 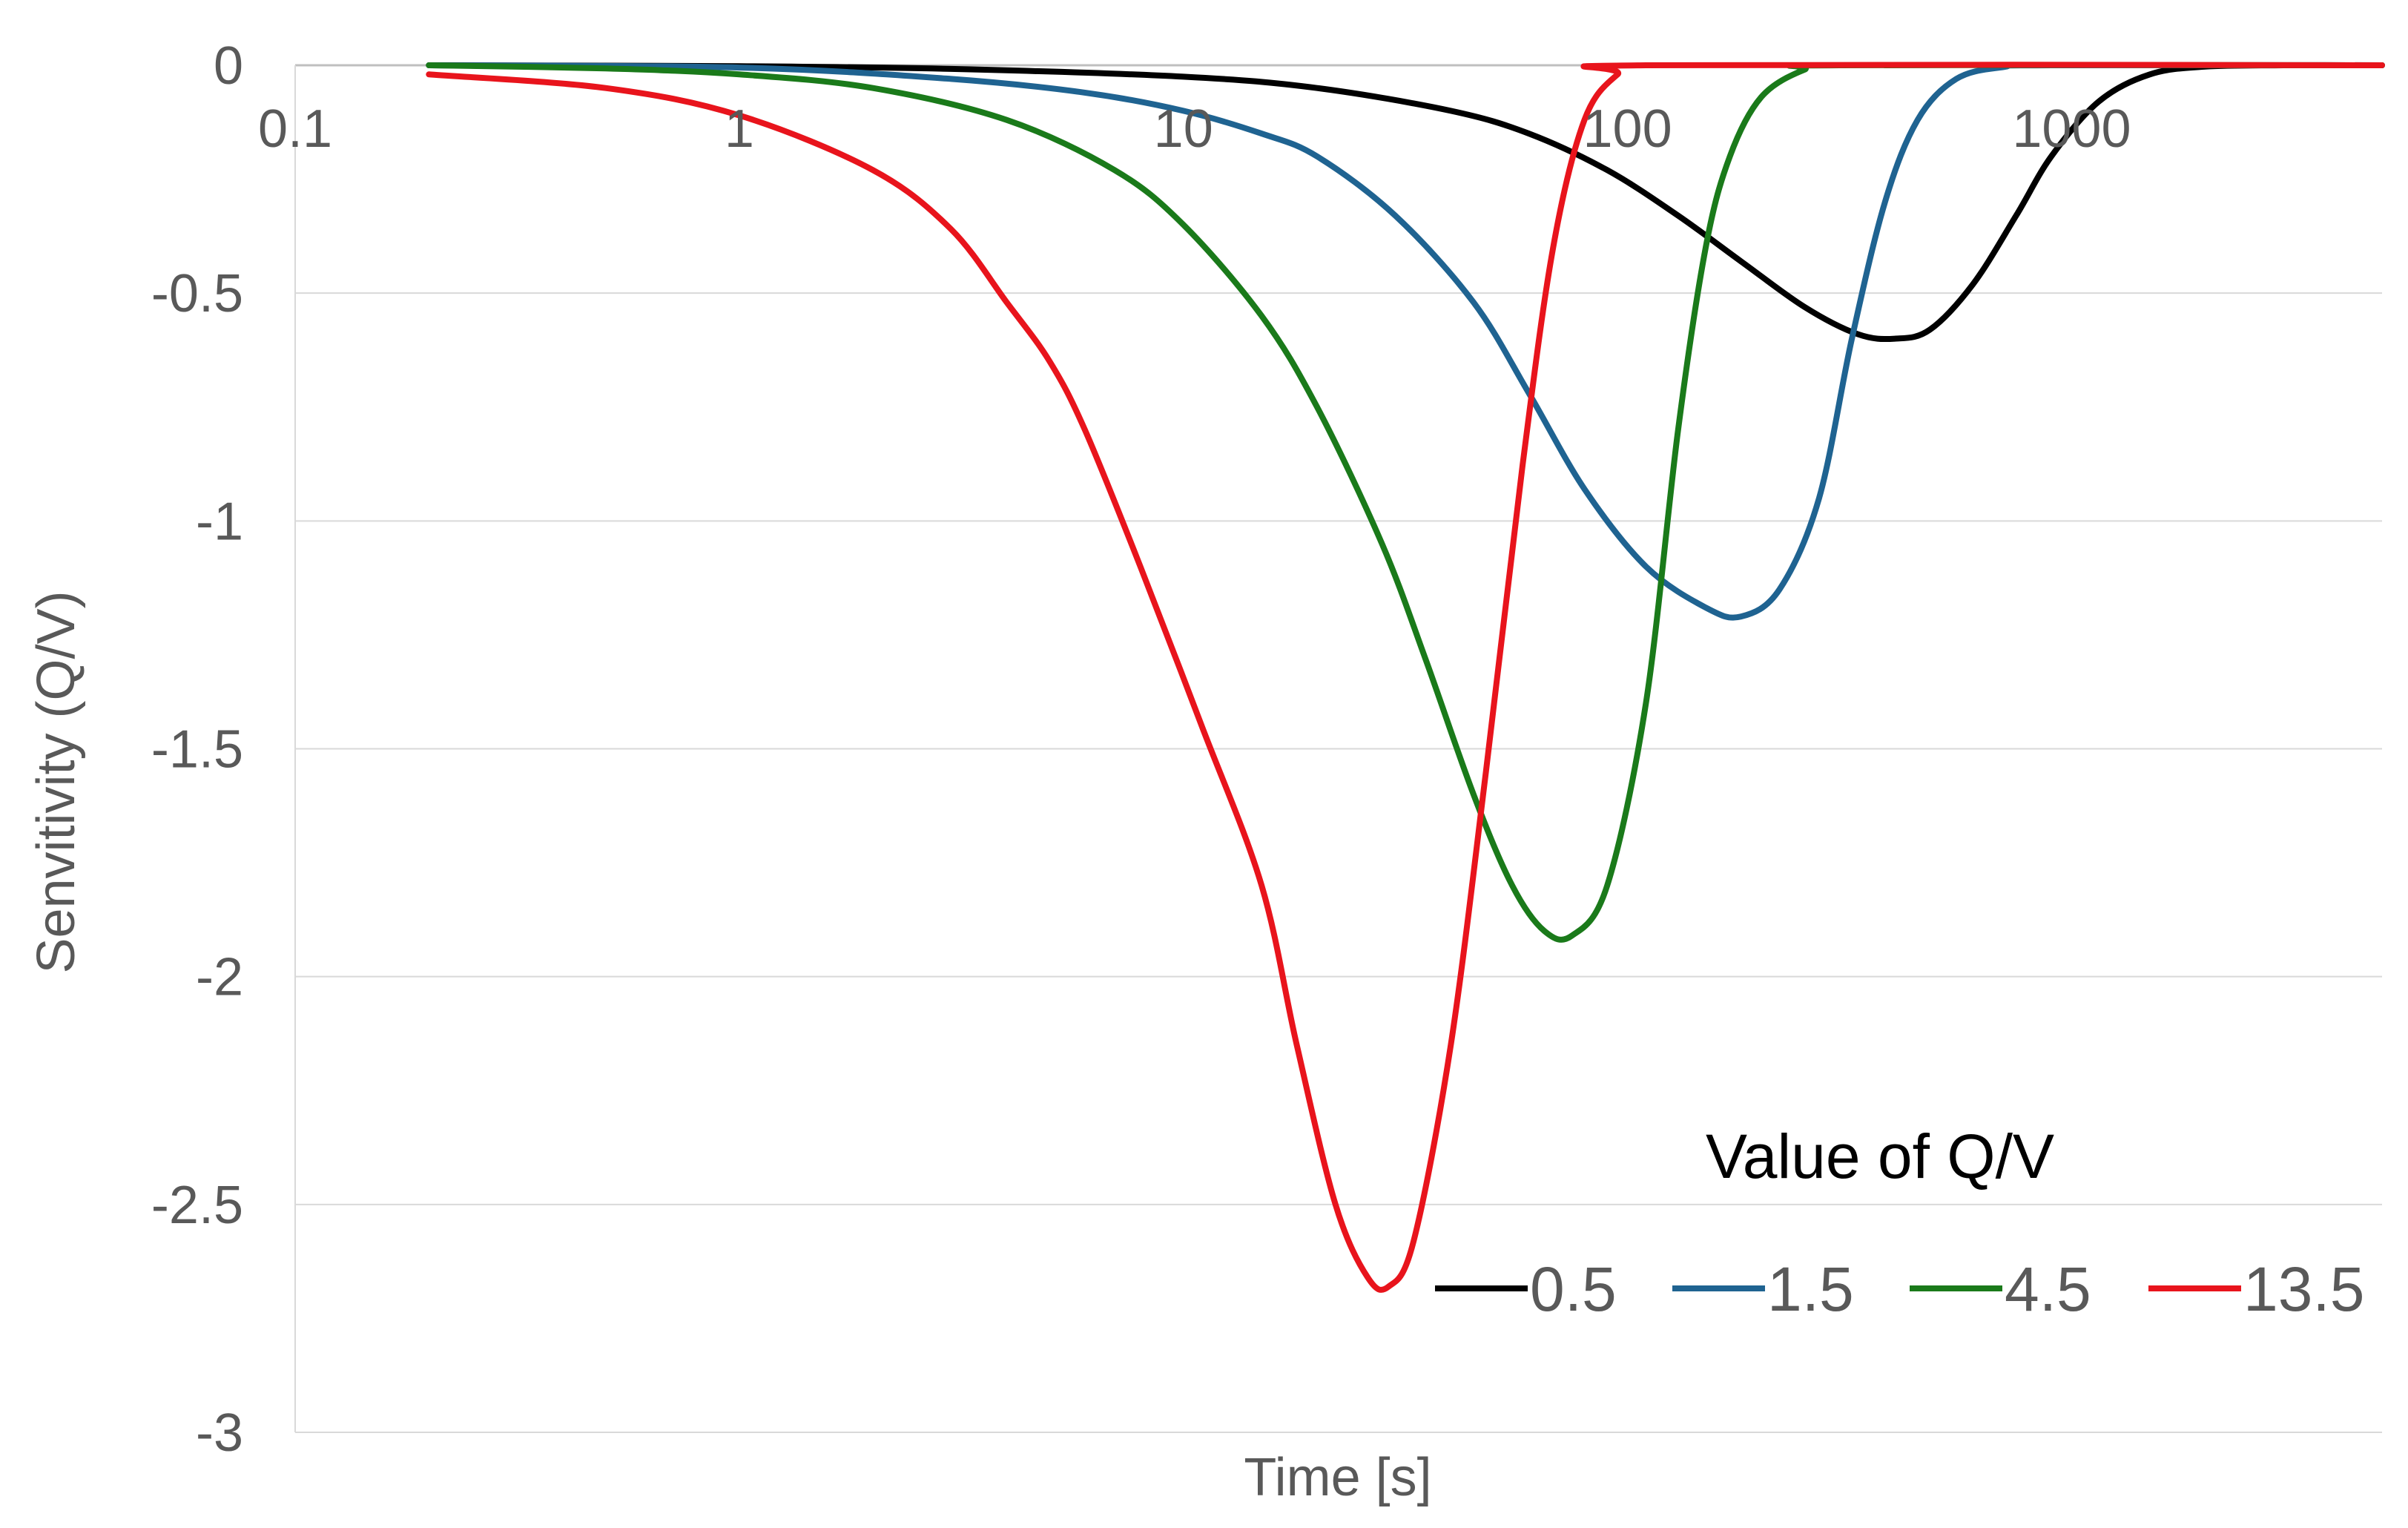 What do you see at coordinates (1184, 129) in the screenshot?
I see `x-tick-label-2: 10` at bounding box center [1184, 129].